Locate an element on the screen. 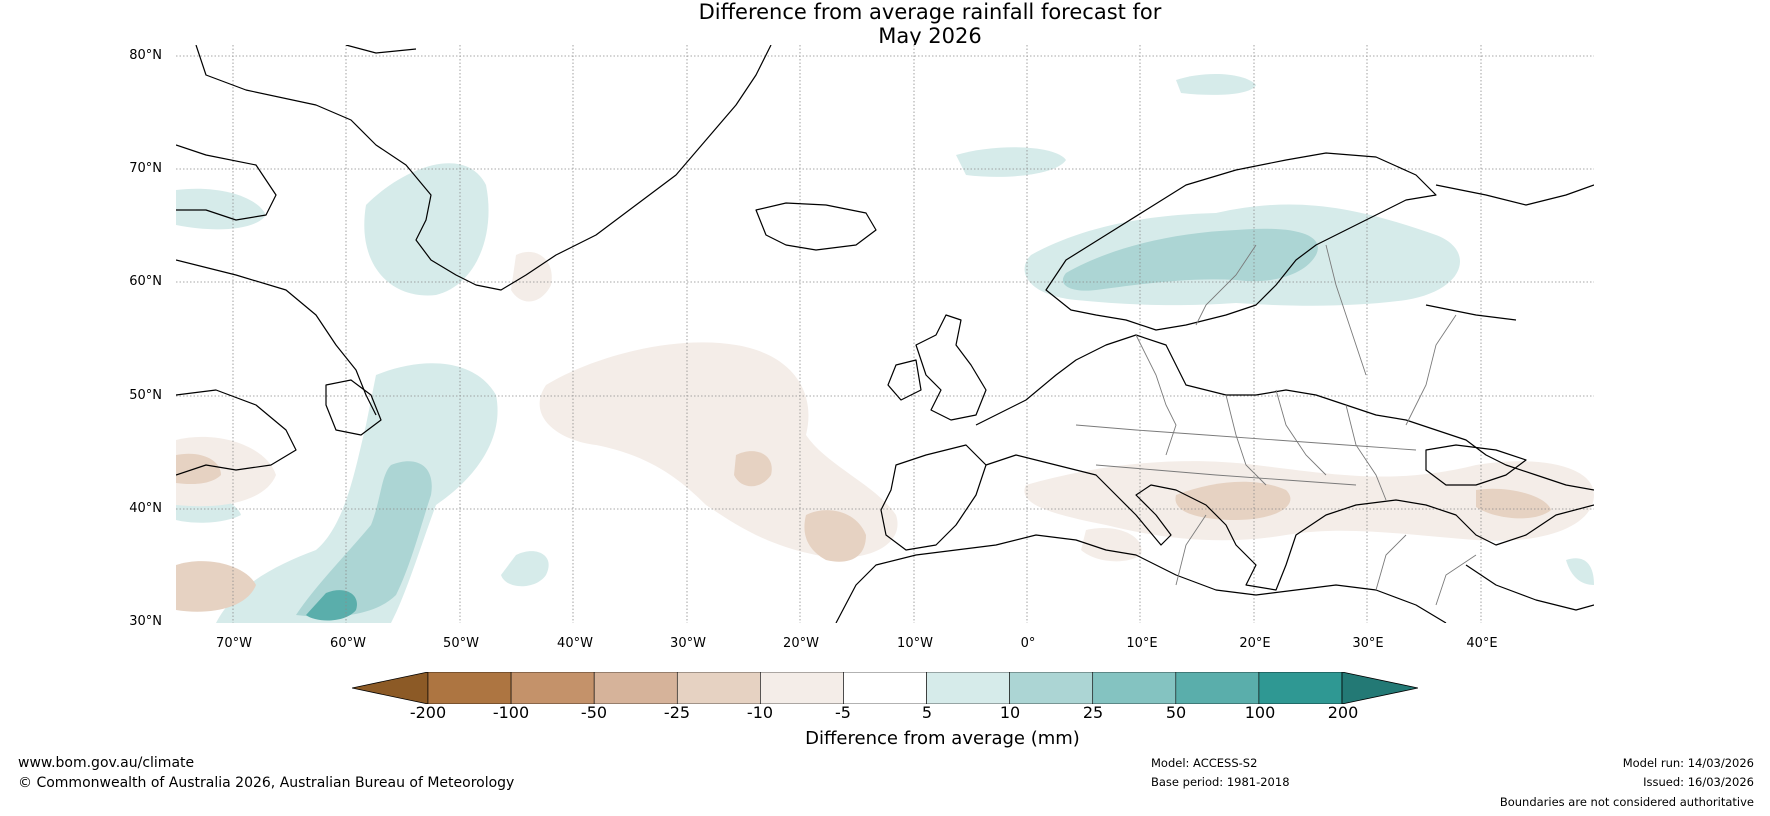 Image resolution: width=1770 pixels, height=816 pixels. footer-issued: Issued: 16/03/2026 is located at coordinates (1698, 782).